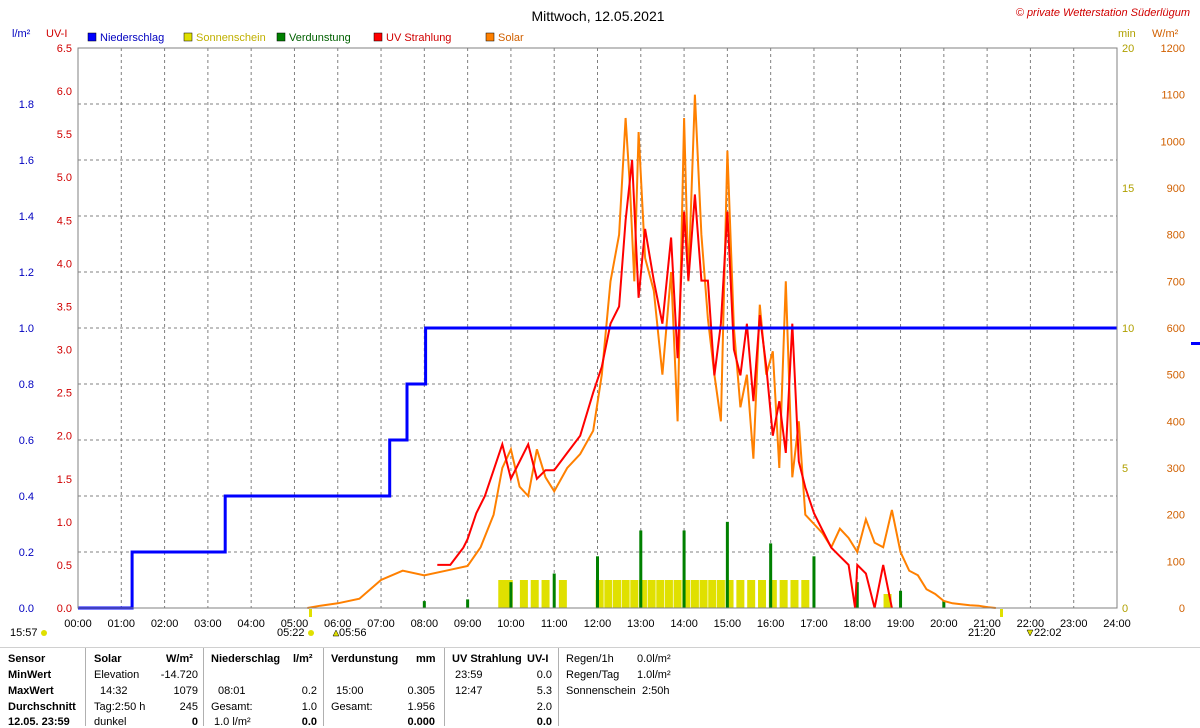  What do you see at coordinates (1176, 516) in the screenshot?
I see `solar-tick-label: 200` at bounding box center [1176, 516].